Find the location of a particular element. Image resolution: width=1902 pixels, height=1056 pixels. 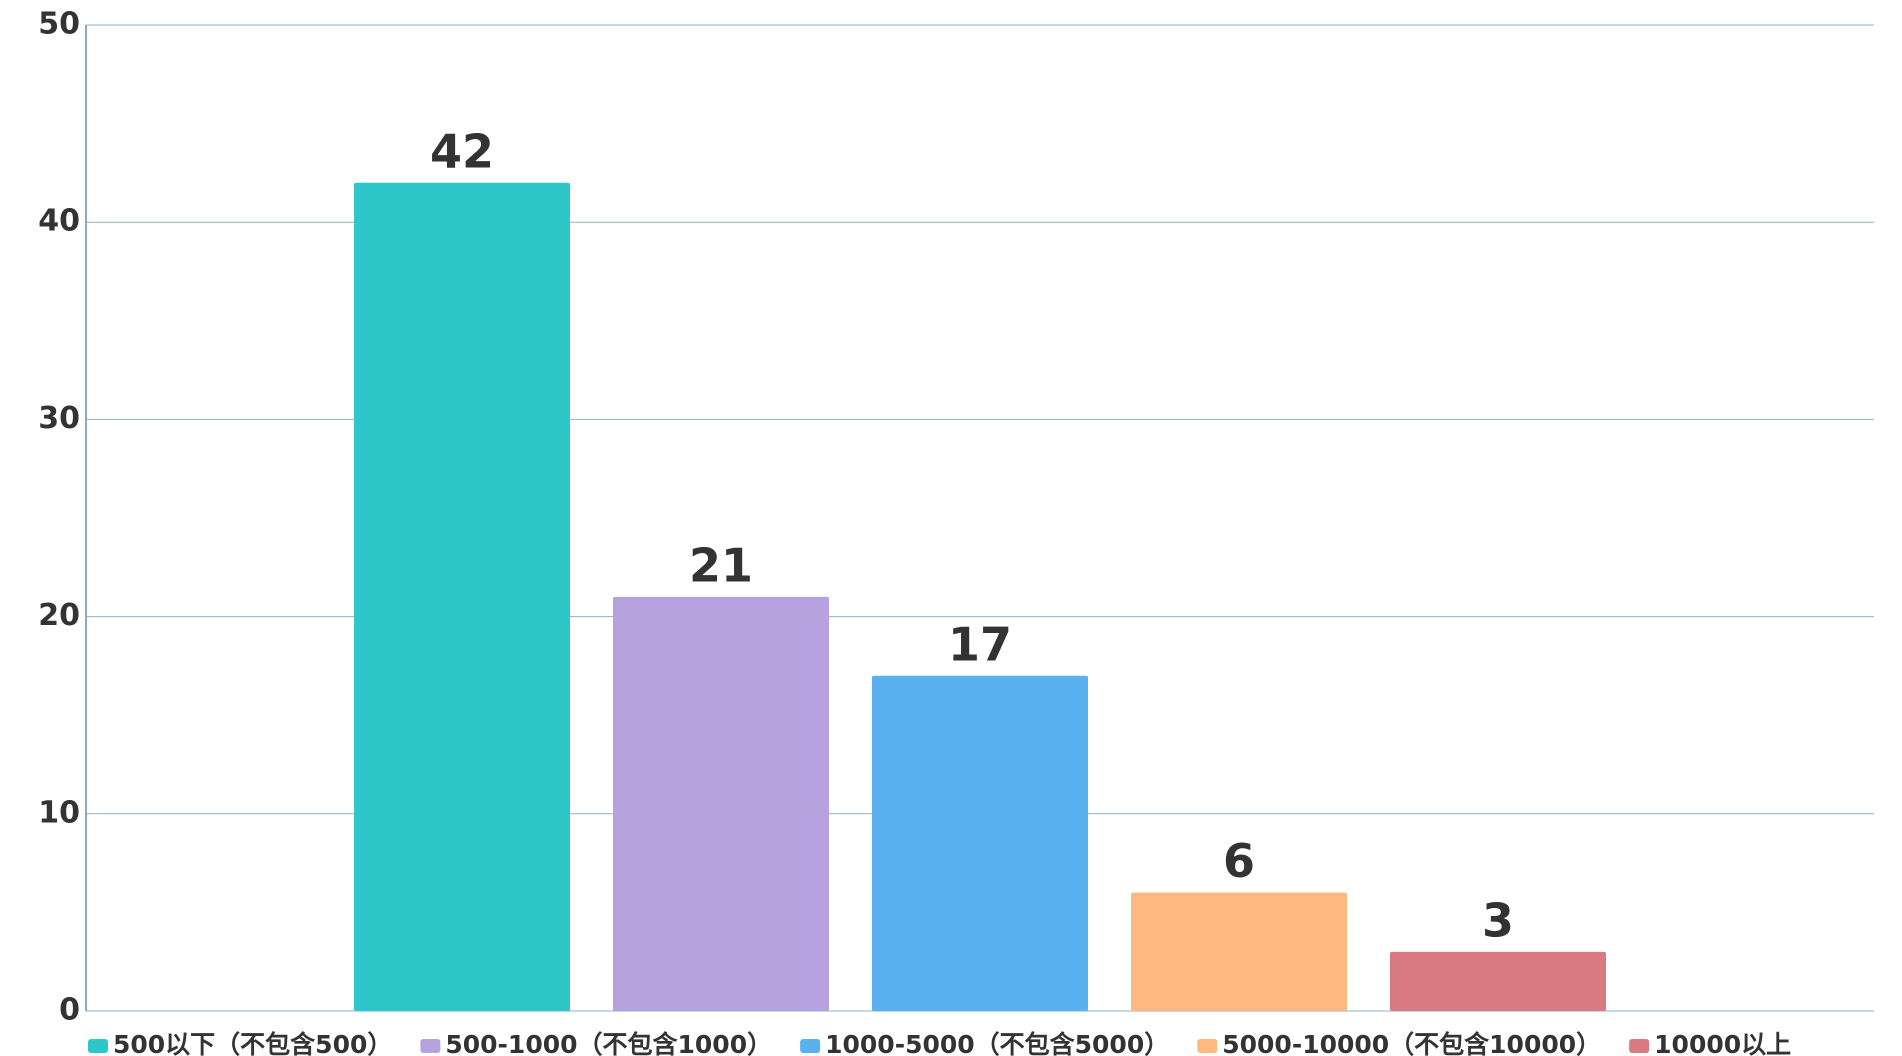

y-tick-label: 0 is located at coordinates (69, 1010).